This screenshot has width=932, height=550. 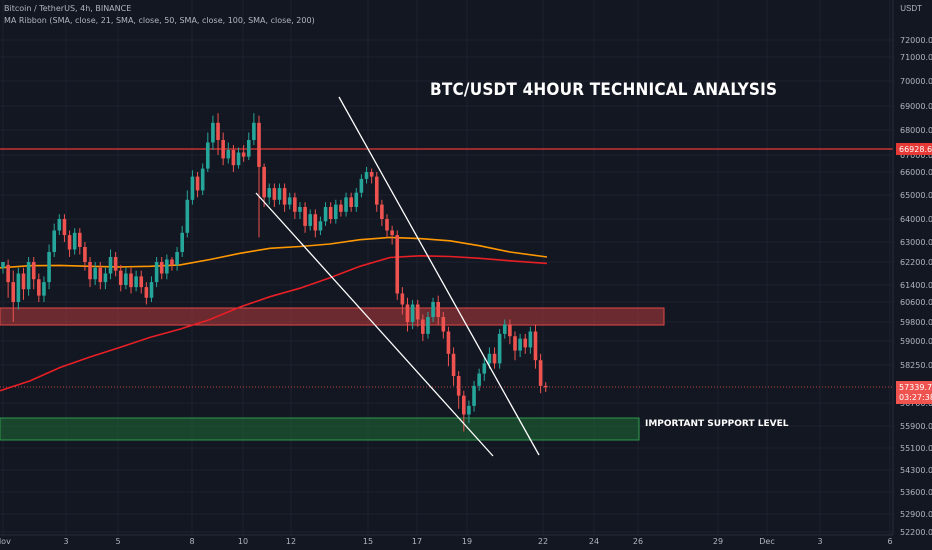 I want to click on ma-200-line, so click(x=274, y=323).